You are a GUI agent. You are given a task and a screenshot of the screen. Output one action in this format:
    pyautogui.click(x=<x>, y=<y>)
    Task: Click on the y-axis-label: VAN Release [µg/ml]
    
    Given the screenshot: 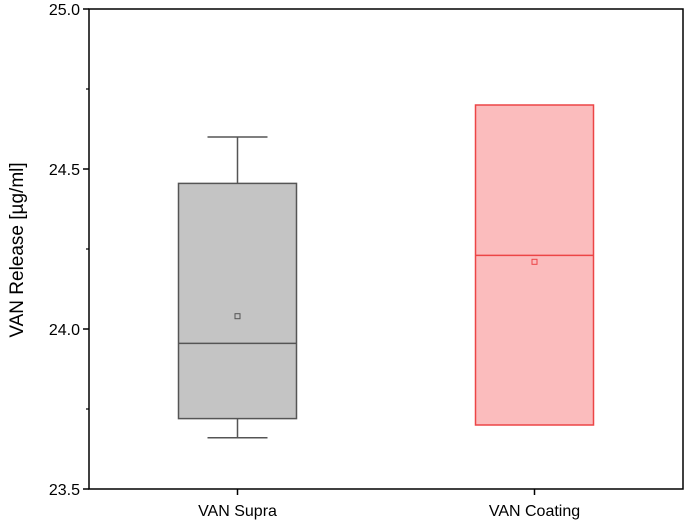 What is the action you would take?
    pyautogui.click(x=17, y=249)
    